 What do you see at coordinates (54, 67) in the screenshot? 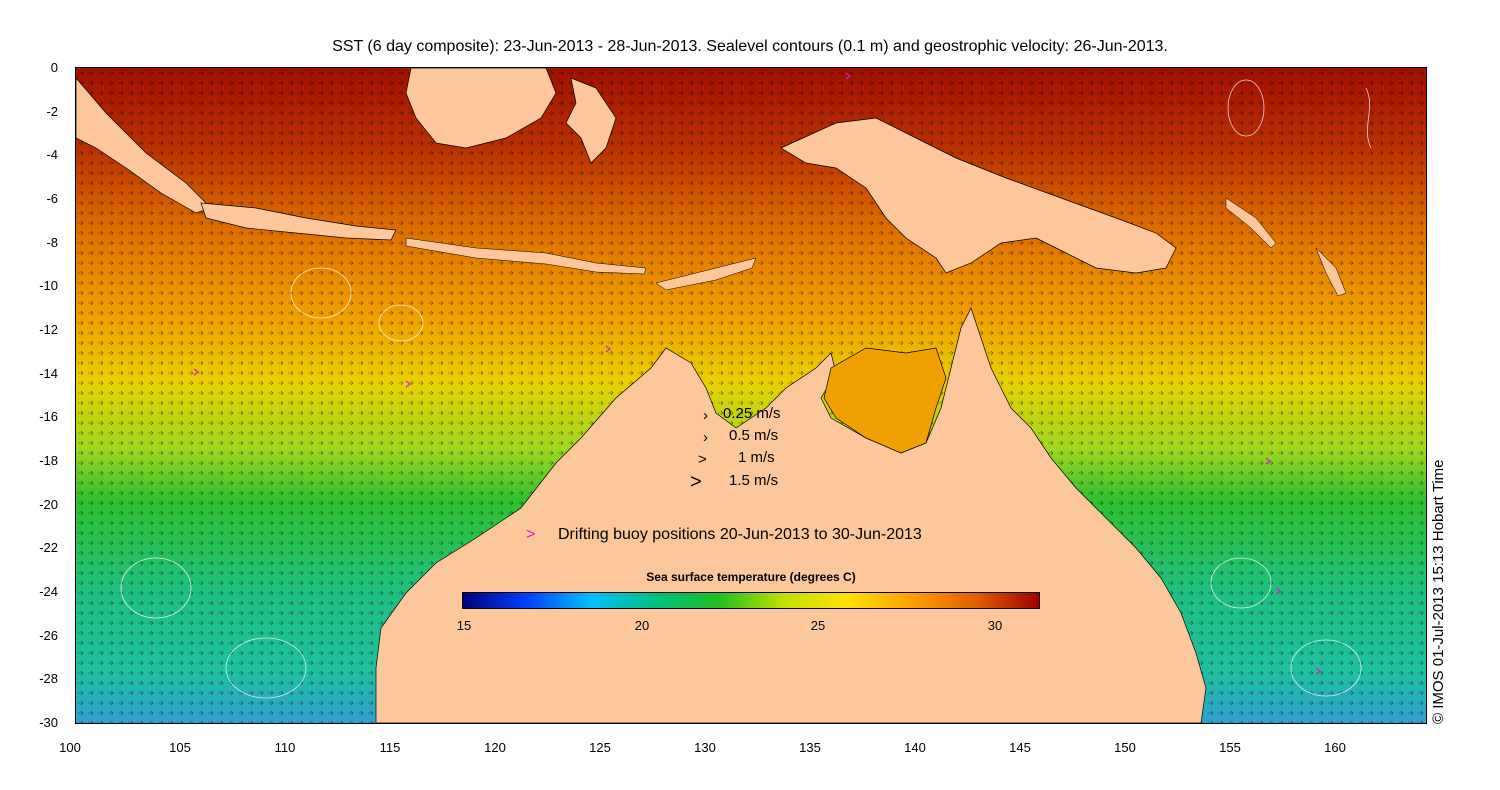
I see `y-tick-label: 0` at bounding box center [54, 67].